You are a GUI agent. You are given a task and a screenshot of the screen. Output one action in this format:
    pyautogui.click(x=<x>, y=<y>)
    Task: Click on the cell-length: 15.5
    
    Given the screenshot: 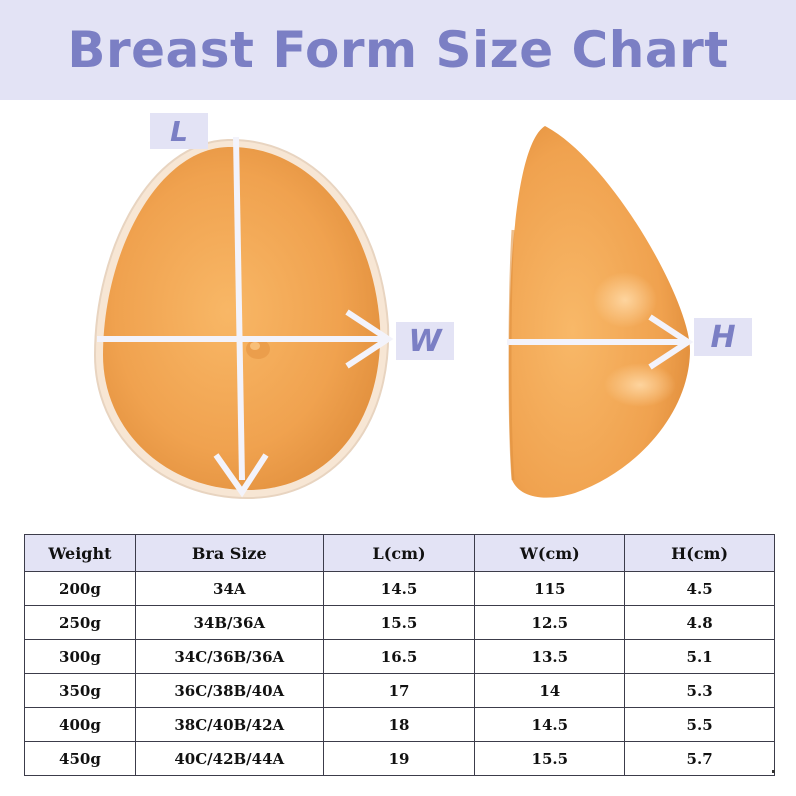 What is the action you would take?
    pyautogui.click(x=399, y=622)
    